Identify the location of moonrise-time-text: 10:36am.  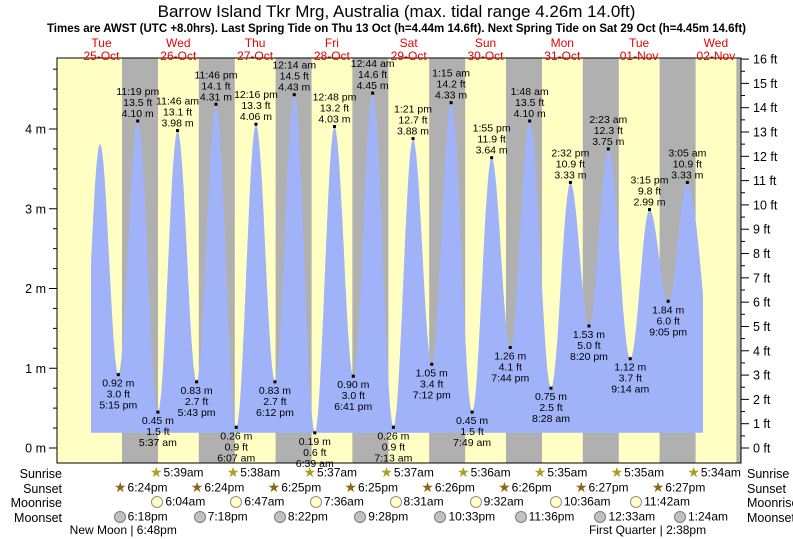
(587, 501).